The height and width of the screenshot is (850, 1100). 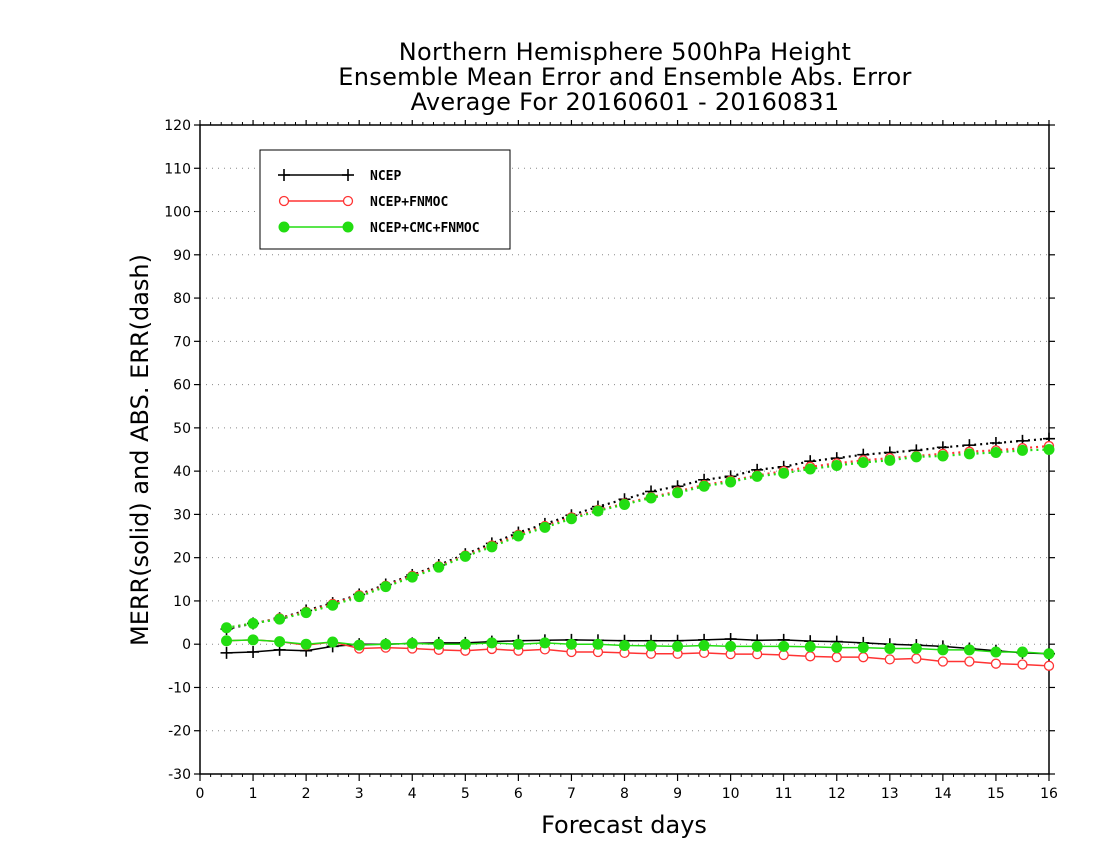 I want to click on chart-title-line-3: Average For 20160601 - 20160831, so click(x=625, y=102).